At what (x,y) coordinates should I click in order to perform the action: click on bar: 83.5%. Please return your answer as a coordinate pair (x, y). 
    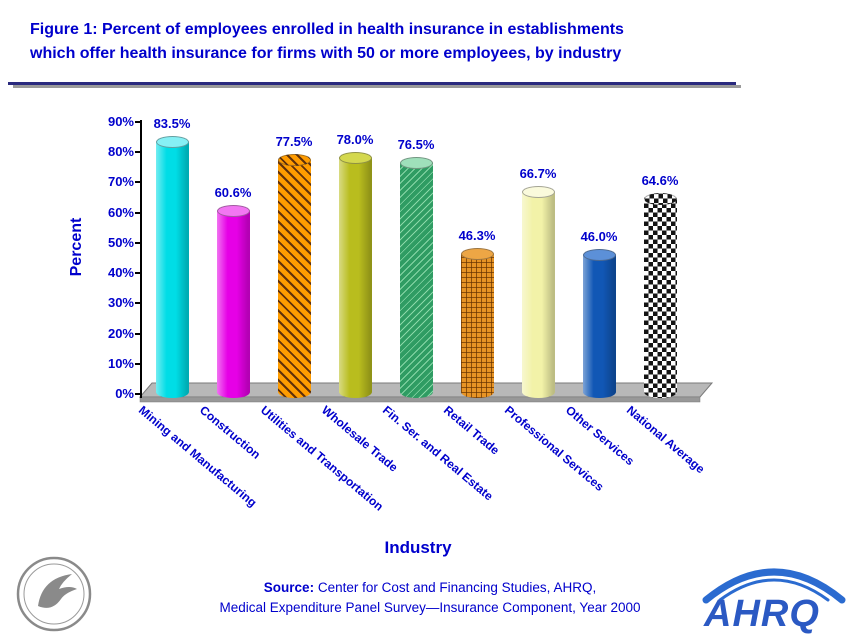
    Looking at the image, I should click on (172, 257).